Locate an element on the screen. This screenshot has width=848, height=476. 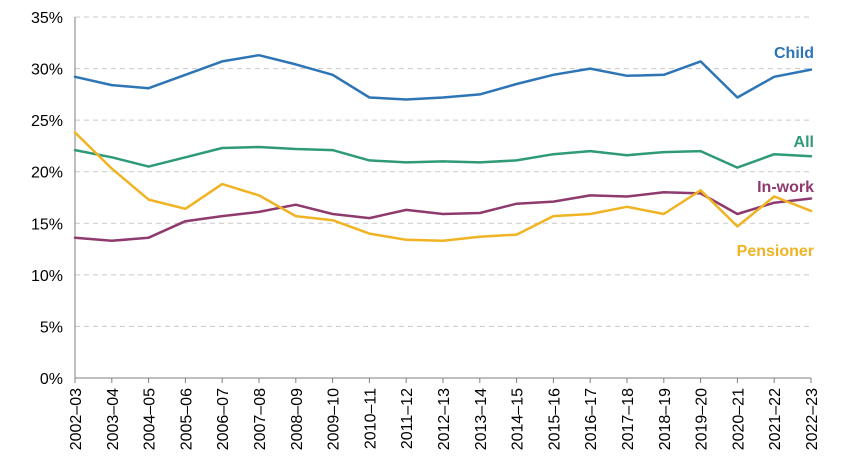
y-tick-label: 30% is located at coordinates (47, 70).